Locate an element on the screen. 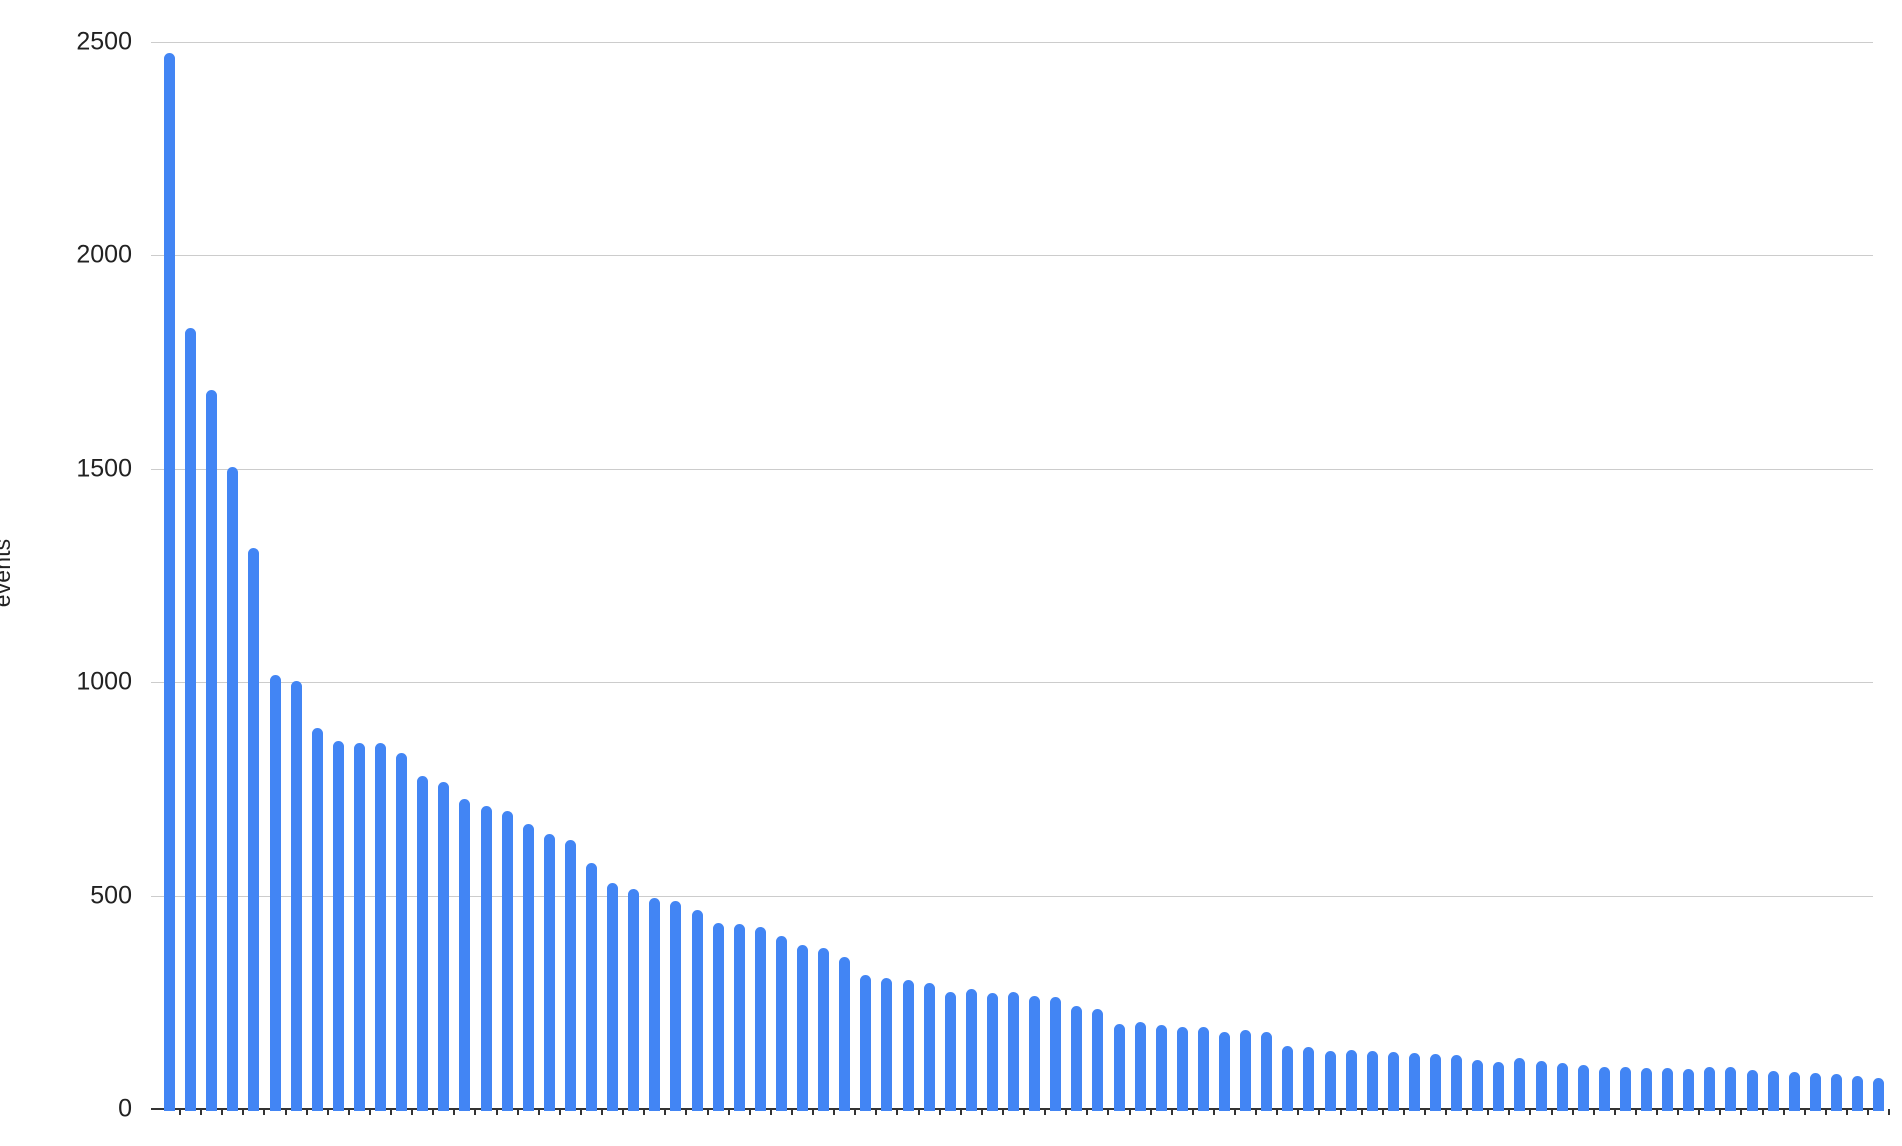  y-axis-tick-label: 2000 is located at coordinates (104, 254).